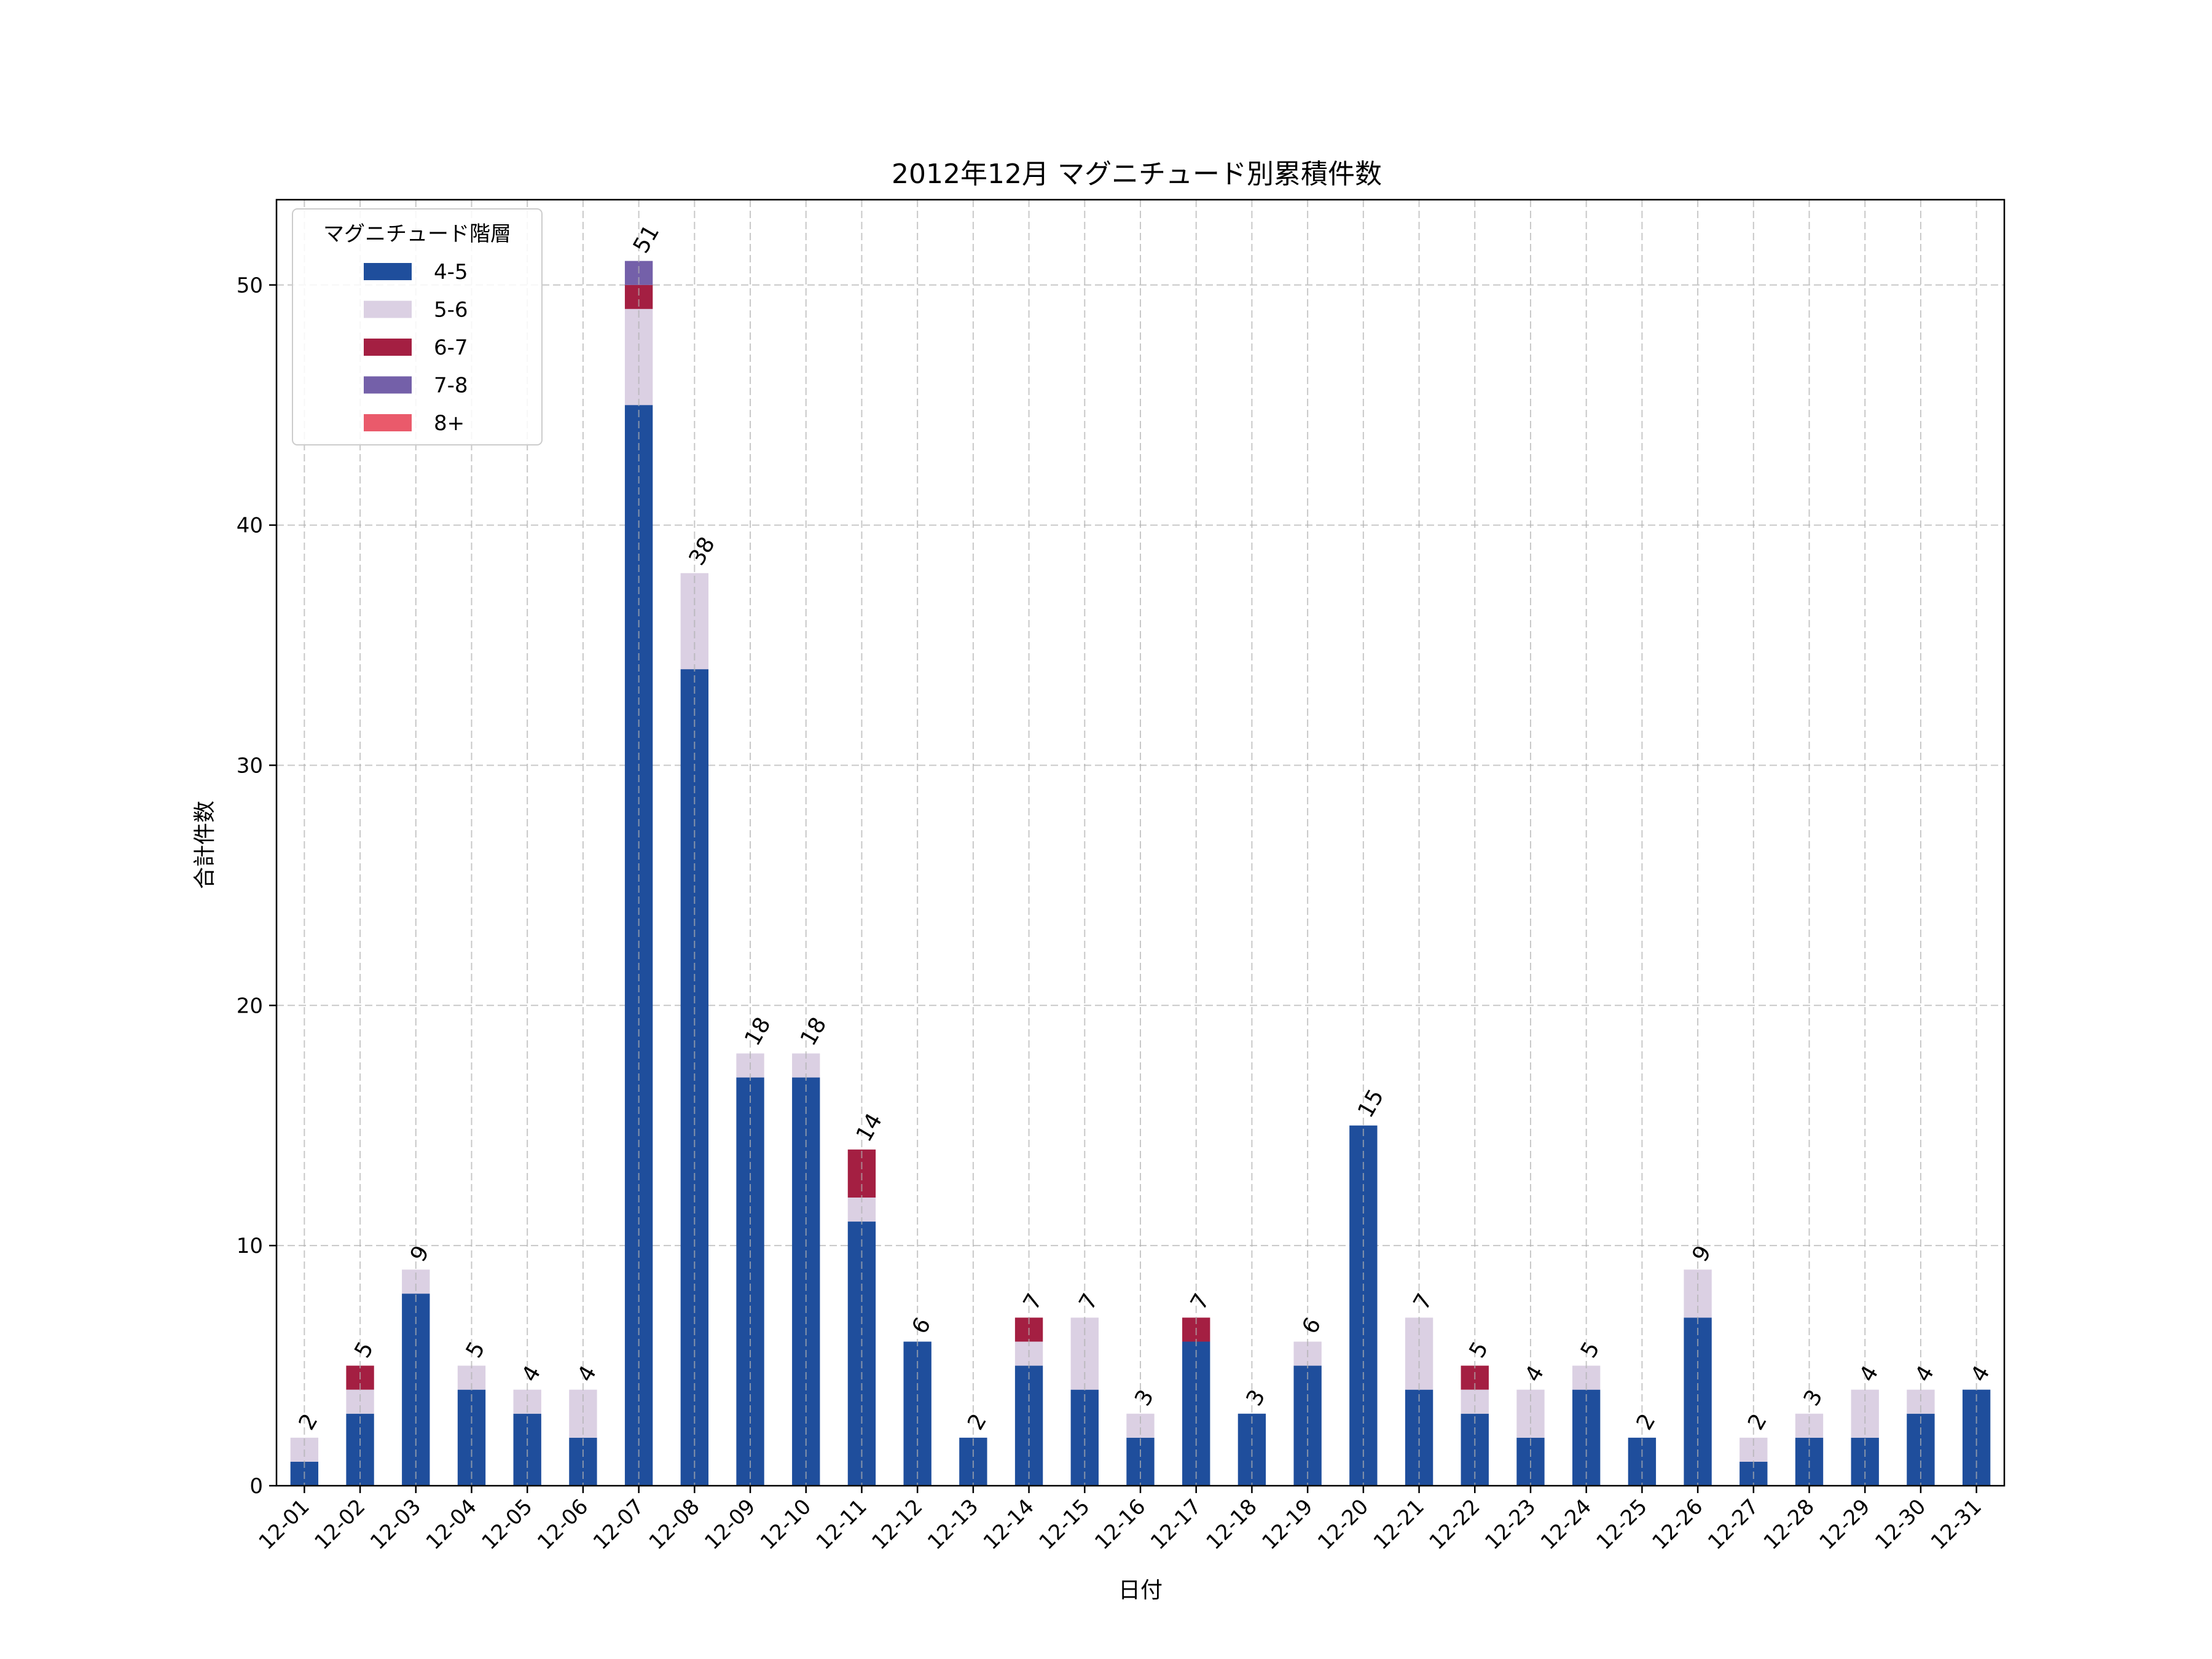 This screenshot has height=1659, width=2212. What do you see at coordinates (451, 386) in the screenshot?
I see `legend-label-7-8: 7-8` at bounding box center [451, 386].